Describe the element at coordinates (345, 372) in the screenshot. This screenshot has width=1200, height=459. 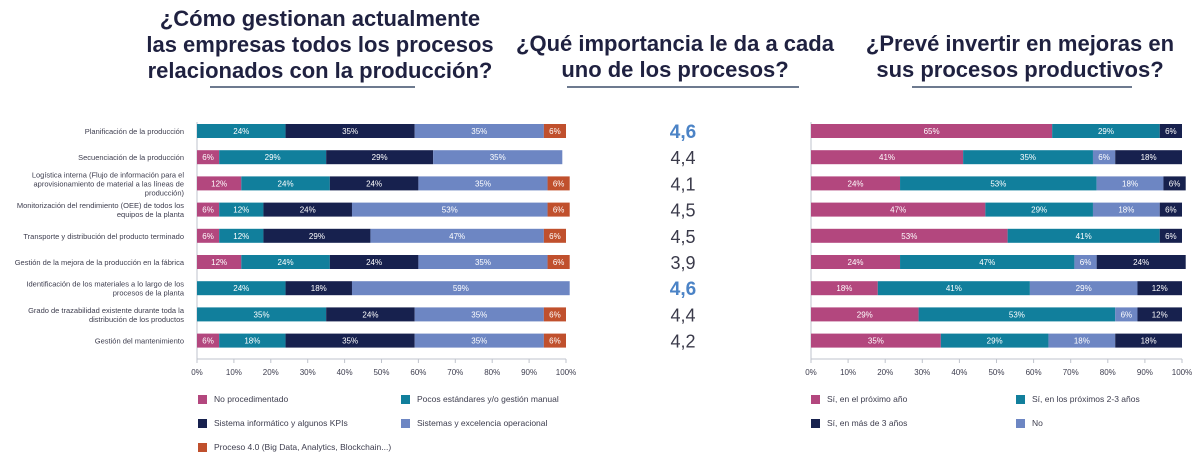
I see `left-chart-x-tick-label: 40%` at that location.